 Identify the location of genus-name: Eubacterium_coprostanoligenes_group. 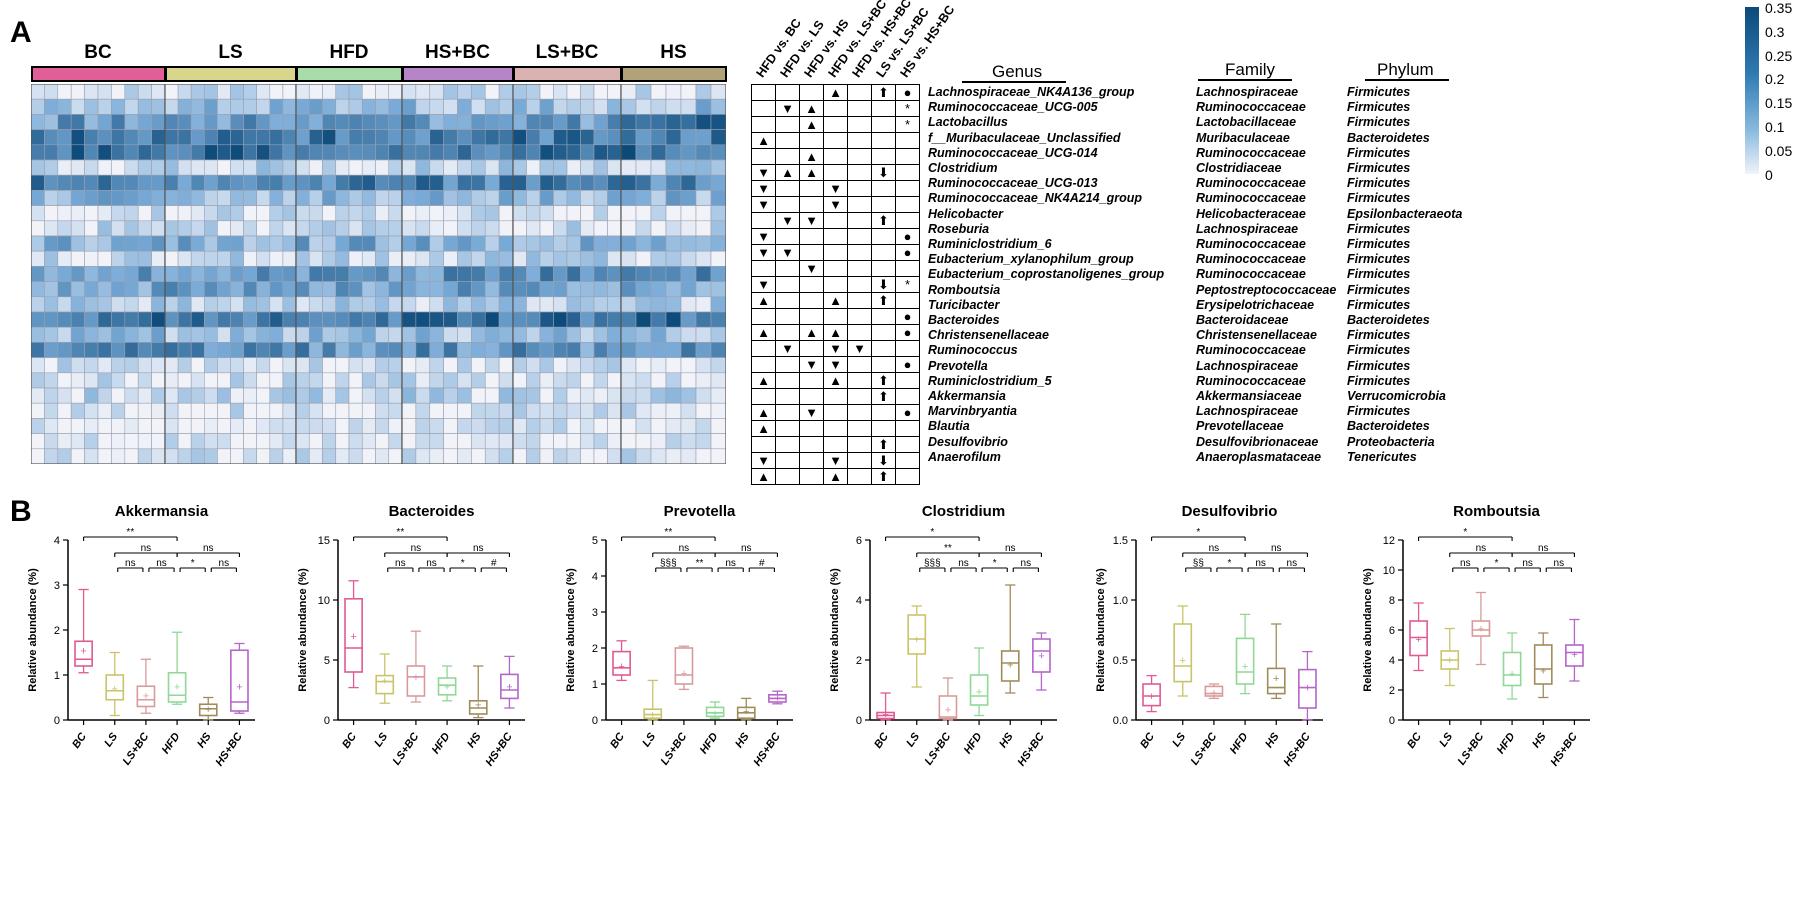
(1046, 274).